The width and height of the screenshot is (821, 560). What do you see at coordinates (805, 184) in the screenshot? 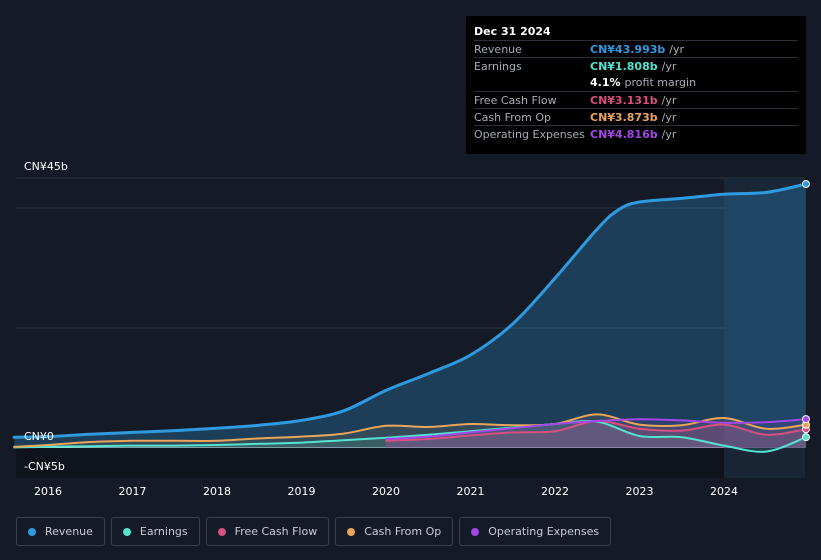
I see `revenue-endpoint` at bounding box center [805, 184].